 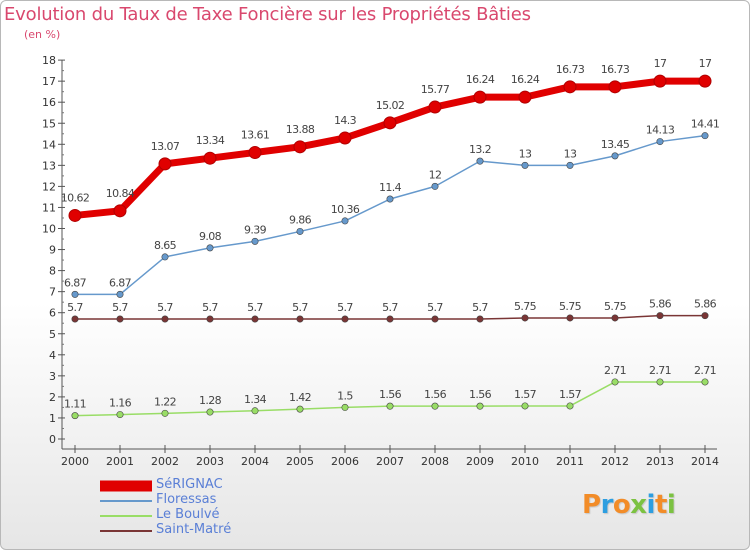 I want to click on y-tick-label: 14, so click(x=49, y=144).